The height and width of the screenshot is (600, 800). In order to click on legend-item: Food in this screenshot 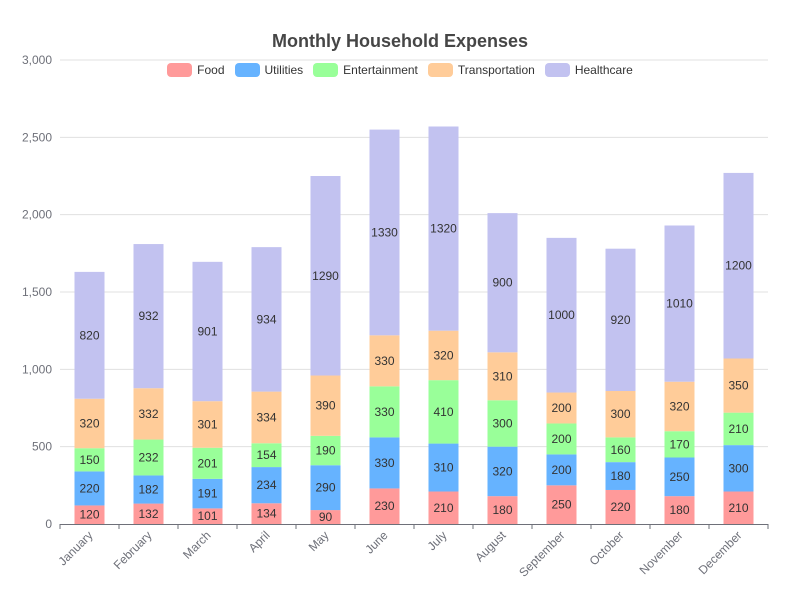, I will do `click(196, 70)`.